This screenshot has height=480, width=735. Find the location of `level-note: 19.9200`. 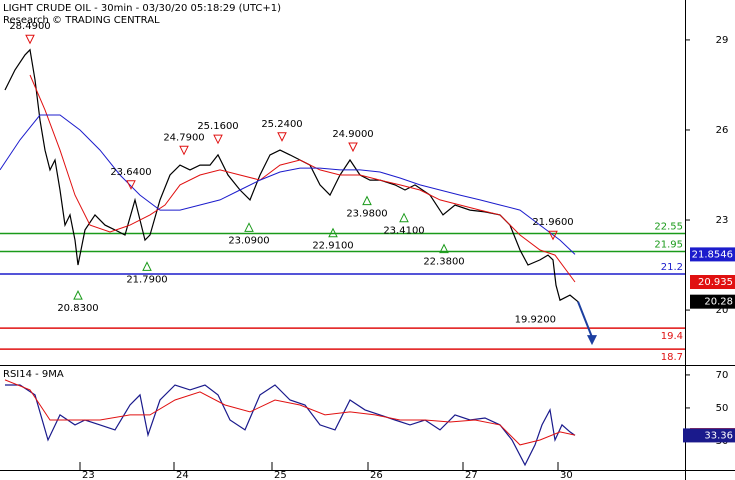

level-note: 19.9200 is located at coordinates (535, 319).